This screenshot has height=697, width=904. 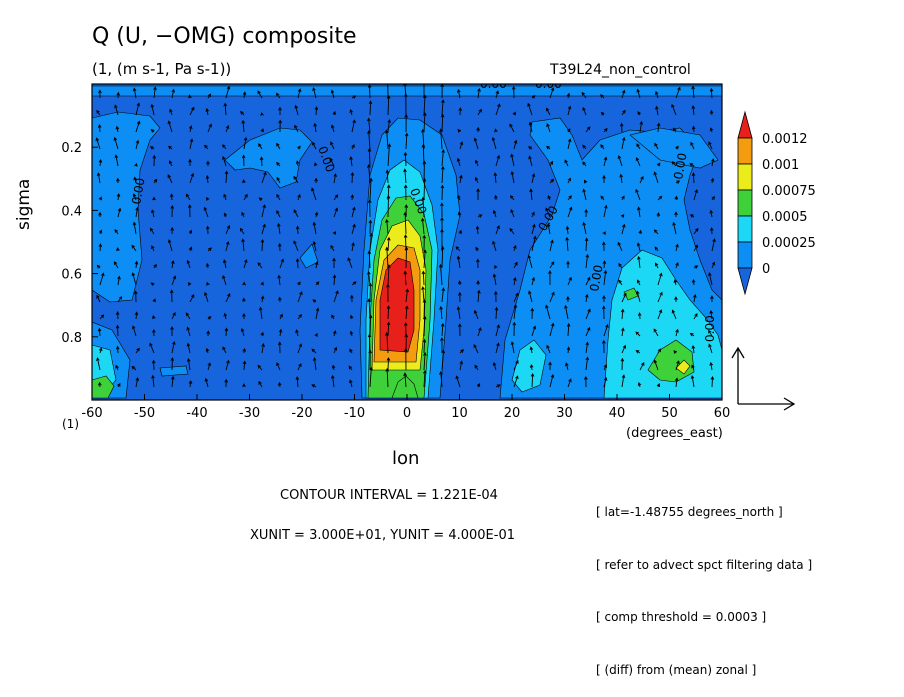 What do you see at coordinates (70, 424) in the screenshot?
I see `scale-label: (1)` at bounding box center [70, 424].